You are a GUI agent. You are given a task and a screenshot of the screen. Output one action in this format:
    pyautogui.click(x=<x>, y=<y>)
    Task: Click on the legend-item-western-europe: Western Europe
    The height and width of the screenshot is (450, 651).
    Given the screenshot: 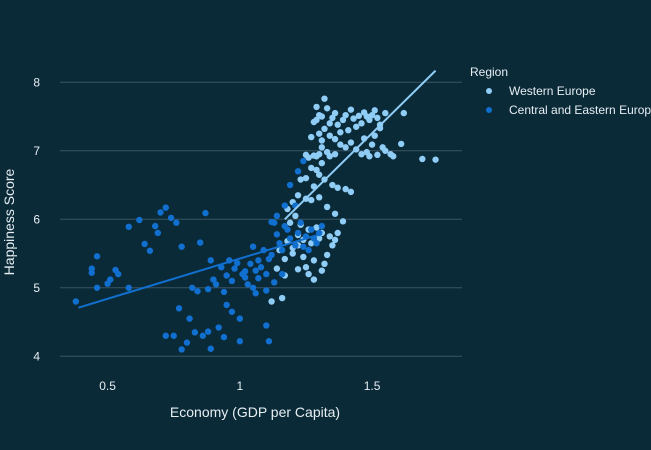 What is the action you would take?
    pyautogui.click(x=541, y=91)
    